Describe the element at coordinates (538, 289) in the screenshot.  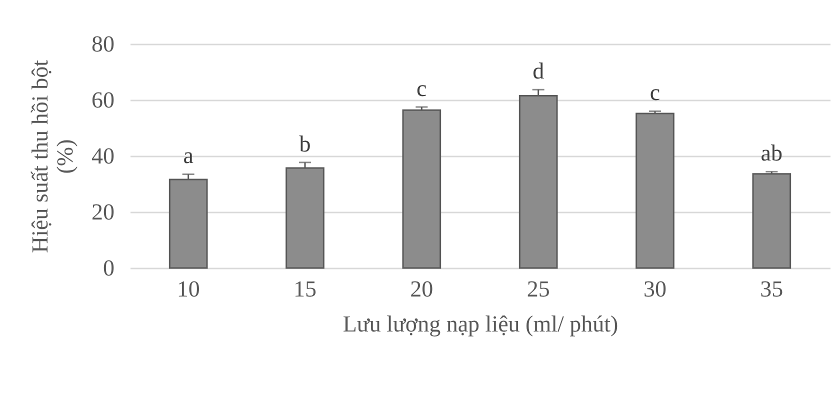
I see `x-tick-label: 25` at that location.